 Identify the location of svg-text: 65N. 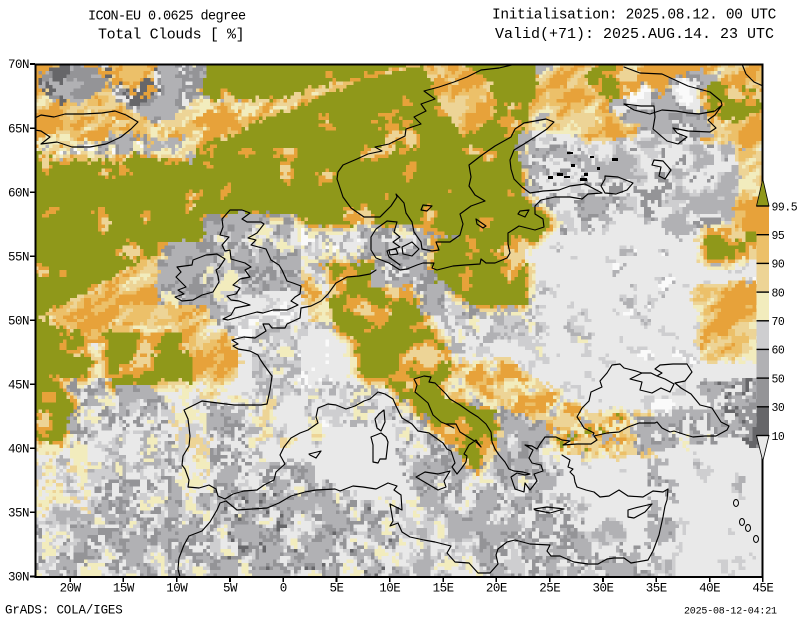
(18, 129).